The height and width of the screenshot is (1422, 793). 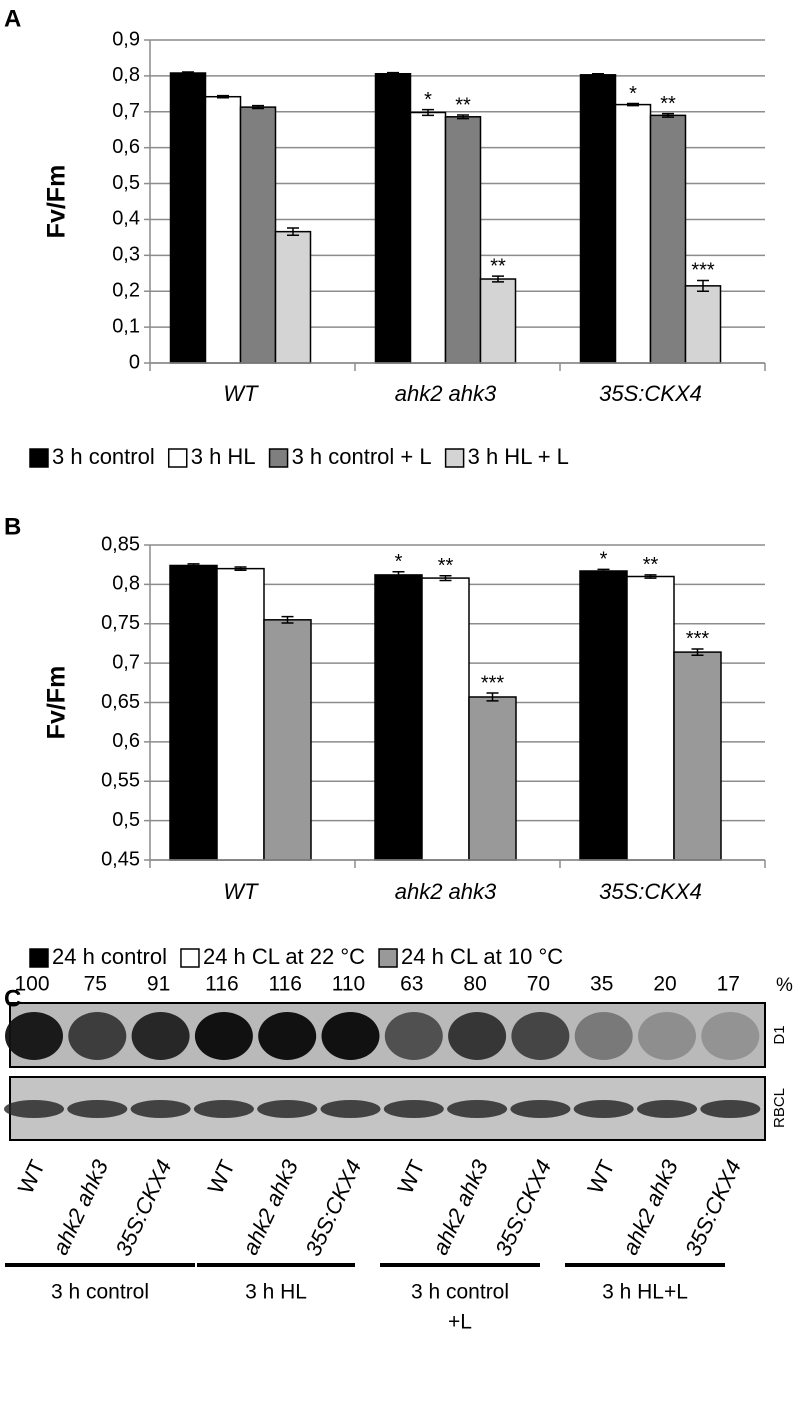 I want to click on y-tick-label: 0,1, so click(x=126, y=326).